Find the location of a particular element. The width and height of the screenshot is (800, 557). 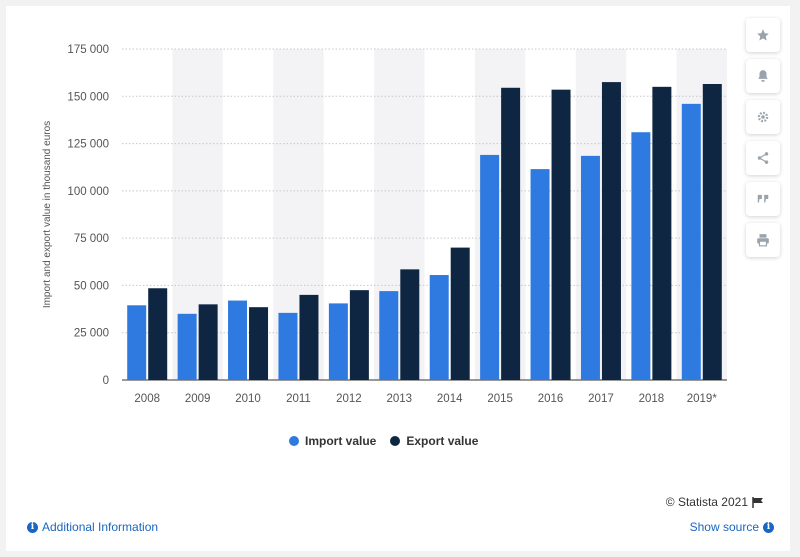

legend-item-export: Export value is located at coordinates (434, 441).